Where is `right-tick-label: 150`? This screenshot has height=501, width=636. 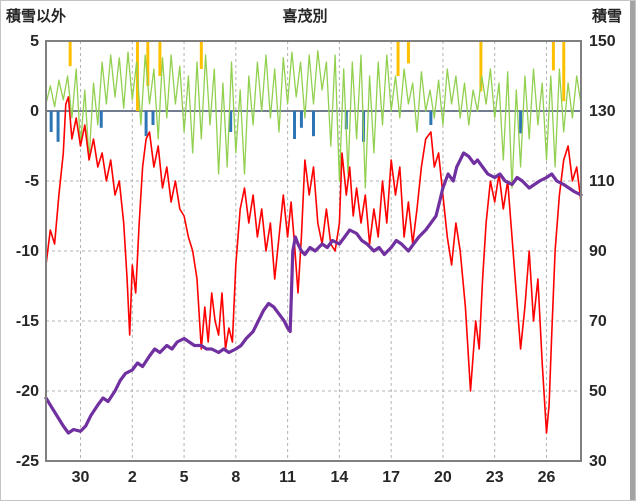 right-tick-label: 150 is located at coordinates (602, 41).